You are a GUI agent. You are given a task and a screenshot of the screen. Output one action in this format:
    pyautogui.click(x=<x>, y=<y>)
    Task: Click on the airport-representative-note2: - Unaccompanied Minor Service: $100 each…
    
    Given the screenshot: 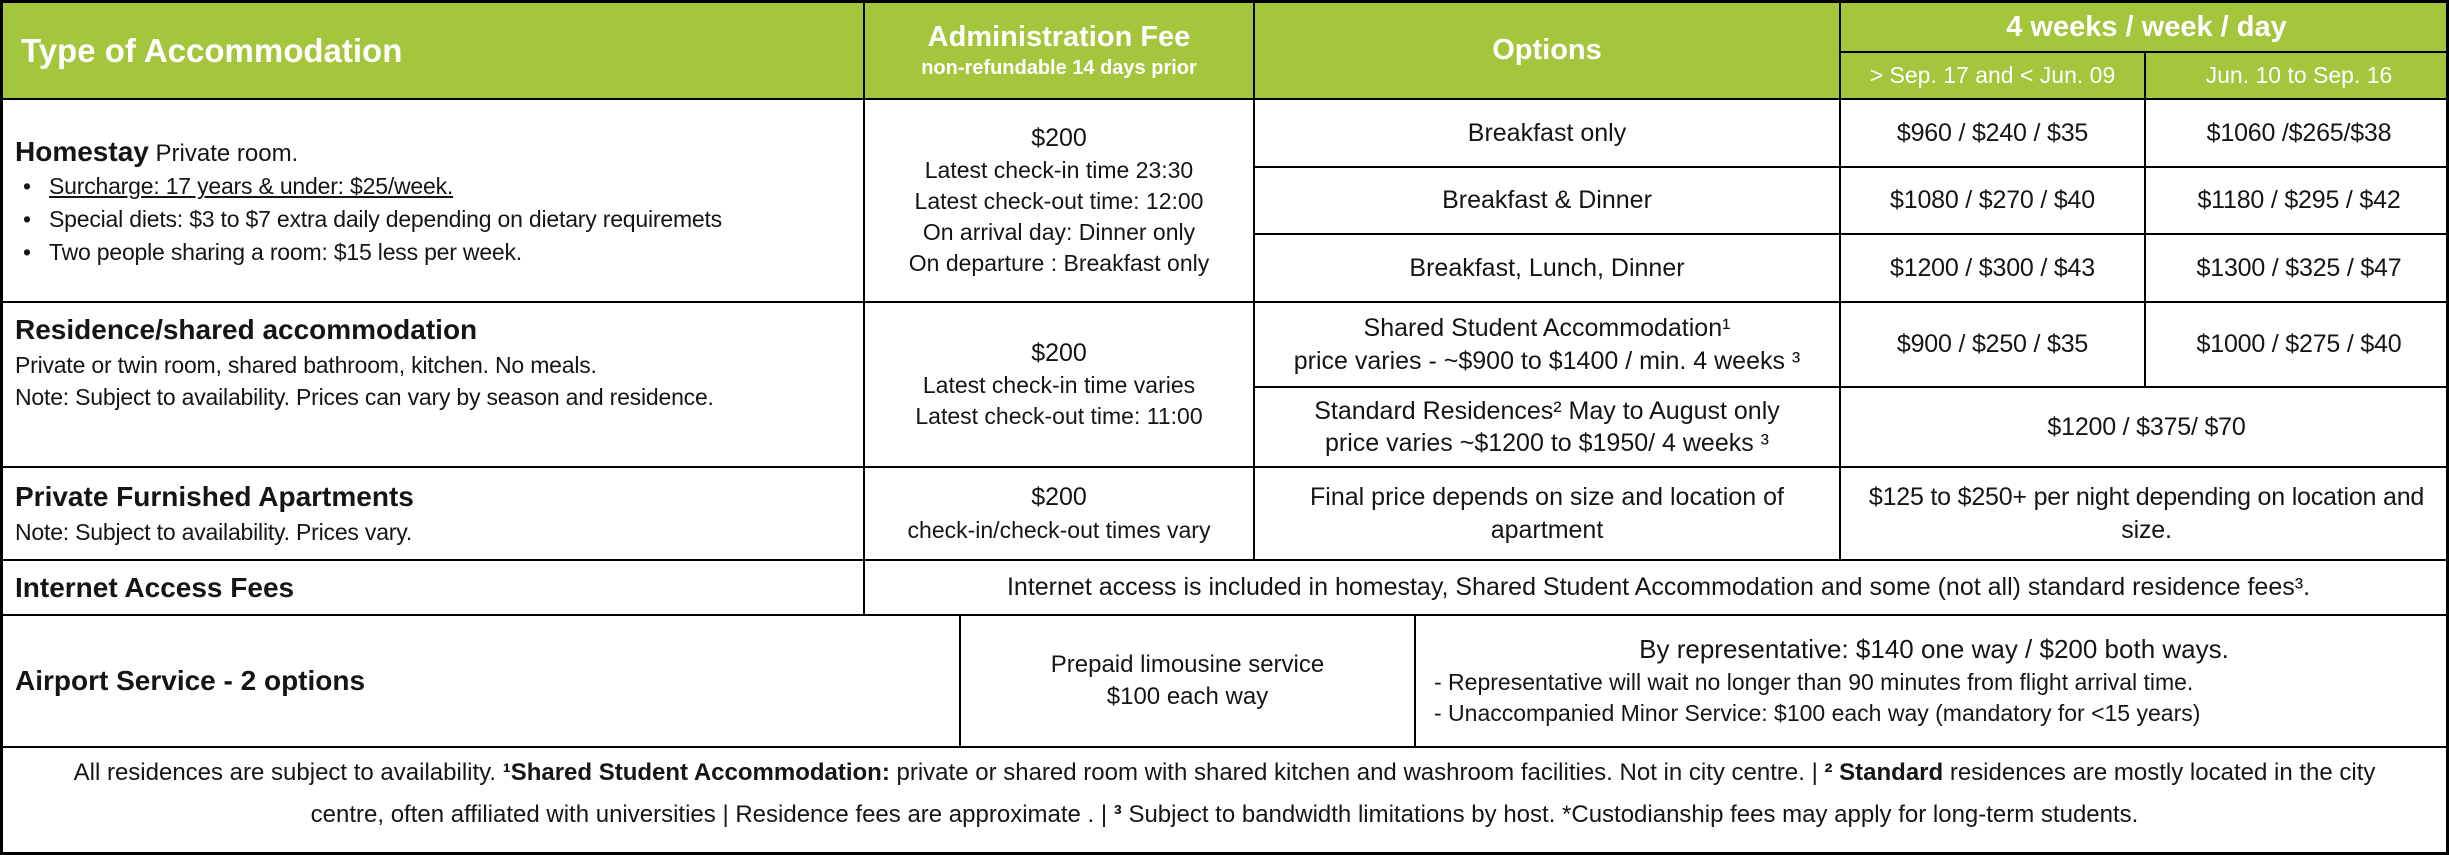 What is the action you would take?
    pyautogui.click(x=1817, y=712)
    